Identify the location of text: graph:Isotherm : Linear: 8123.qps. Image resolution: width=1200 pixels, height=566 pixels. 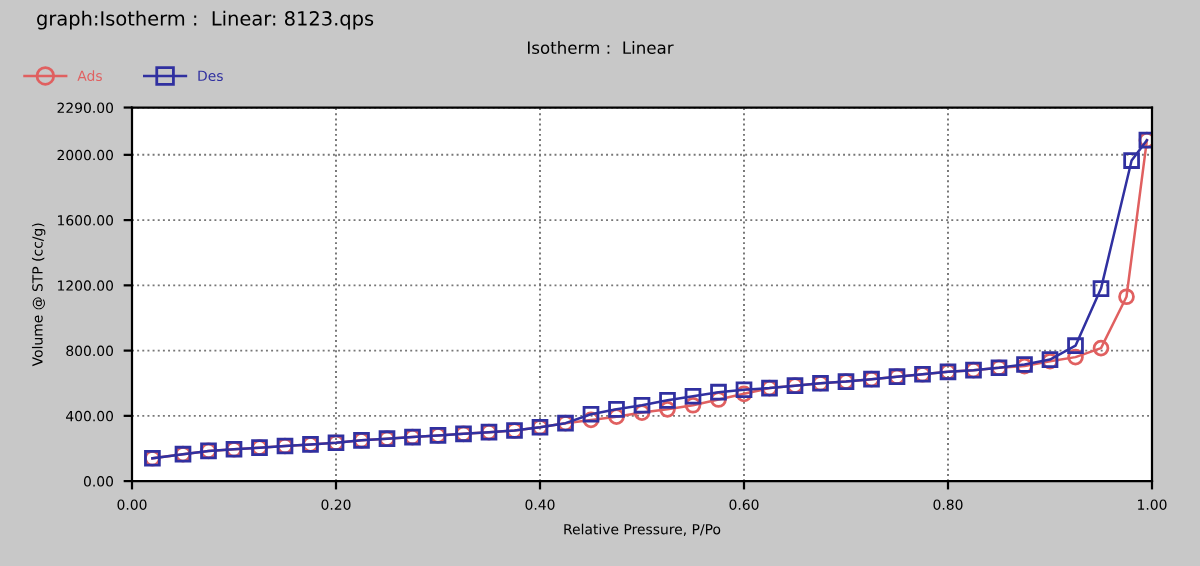
(205, 20).